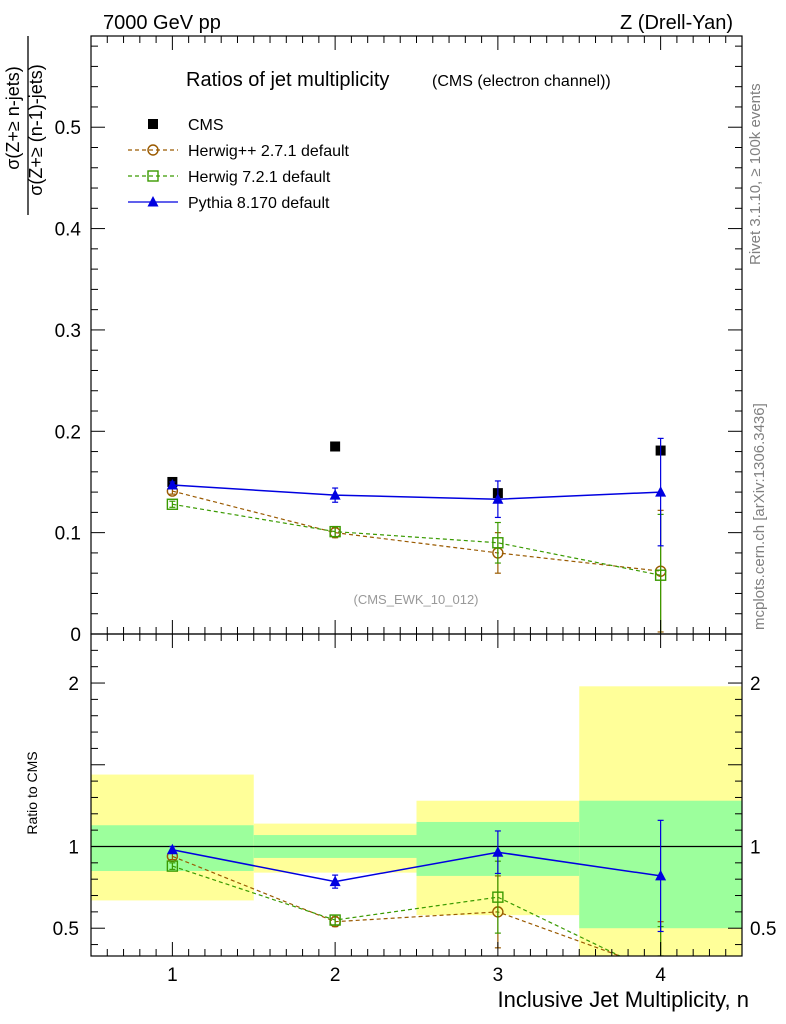  Describe the element at coordinates (186, 125) in the screenshot. I see `legend-item-cms: CMS` at that location.